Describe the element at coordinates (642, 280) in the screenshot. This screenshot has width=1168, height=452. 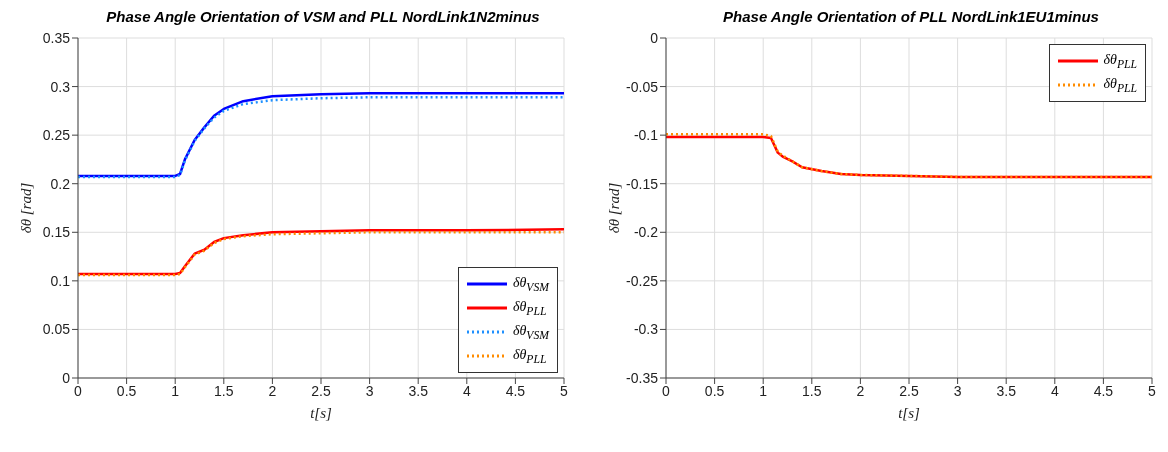
I see `y-tick-label: -0.25` at that location.